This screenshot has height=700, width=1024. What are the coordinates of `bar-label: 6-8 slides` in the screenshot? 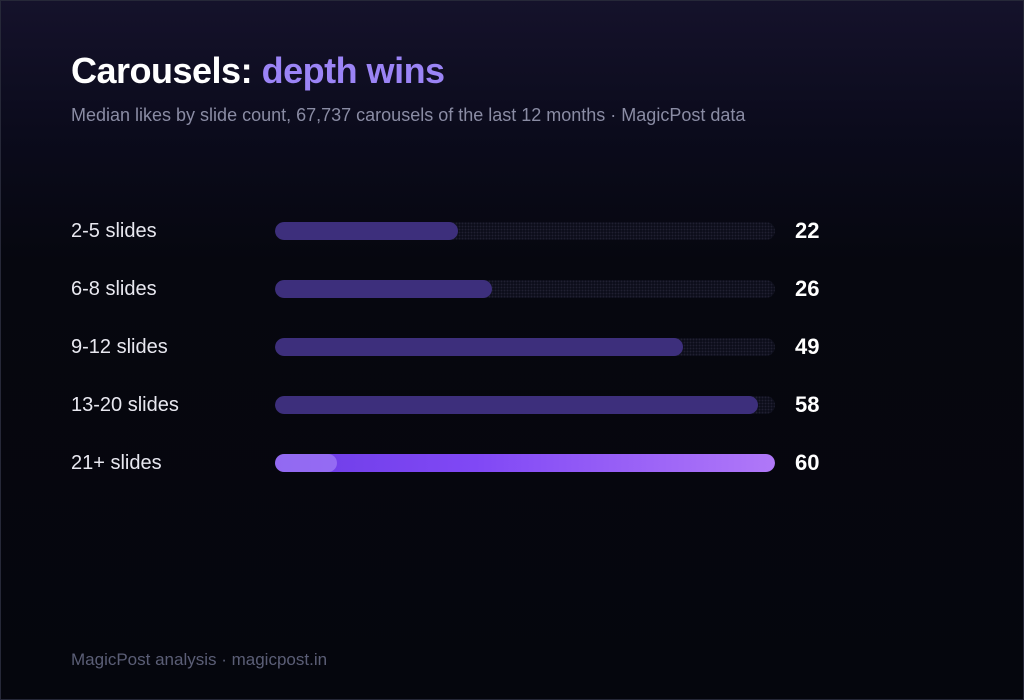 It's located at (114, 289).